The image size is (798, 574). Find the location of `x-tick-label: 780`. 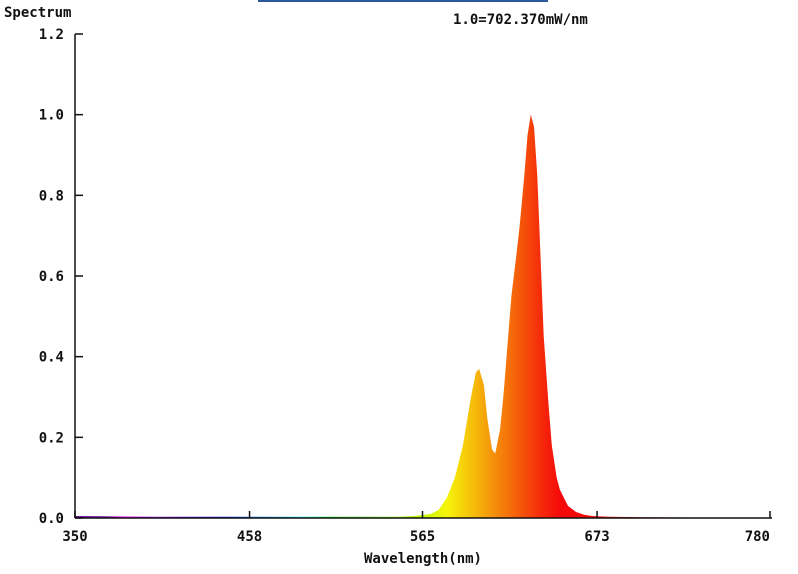

x-tick-label: 780 is located at coordinates (757, 537).